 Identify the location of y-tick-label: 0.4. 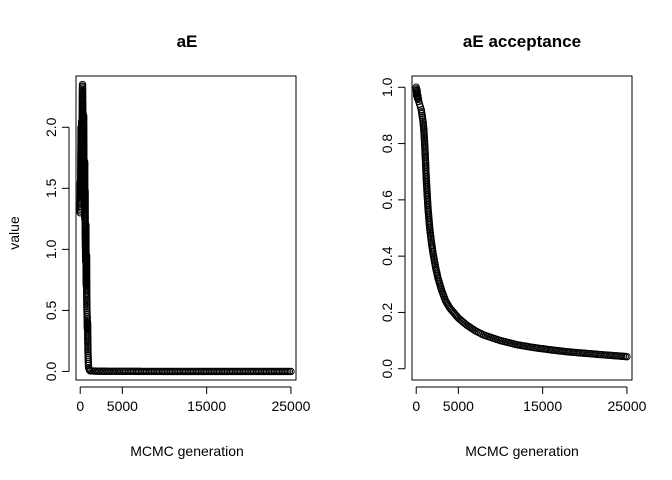
(387, 256).